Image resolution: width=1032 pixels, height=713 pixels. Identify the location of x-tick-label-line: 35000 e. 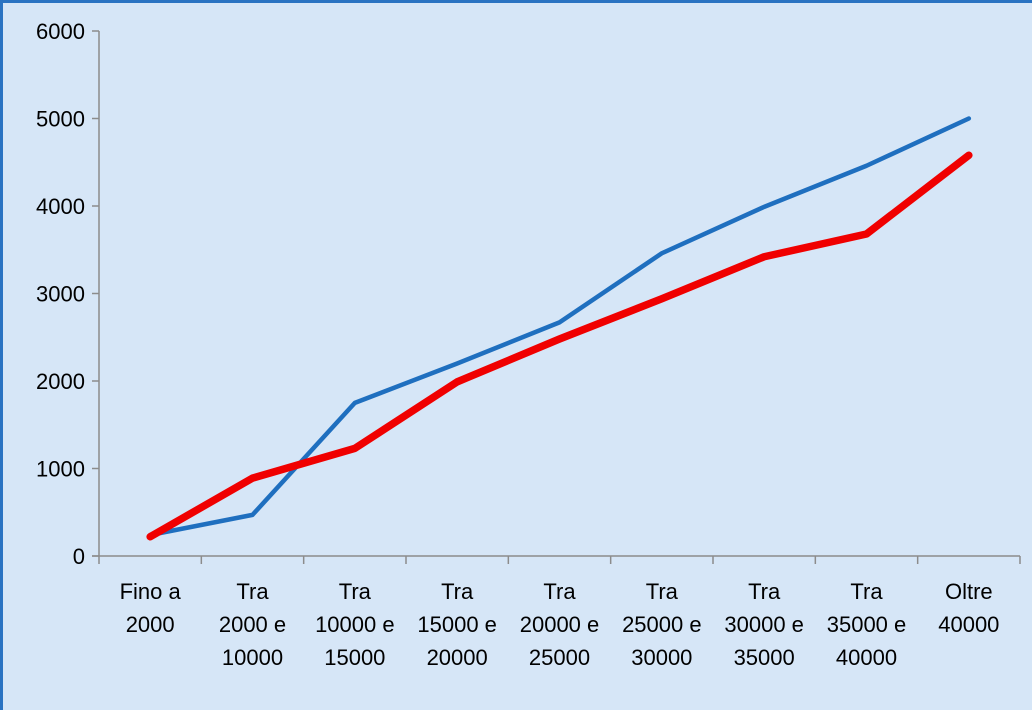
(867, 624).